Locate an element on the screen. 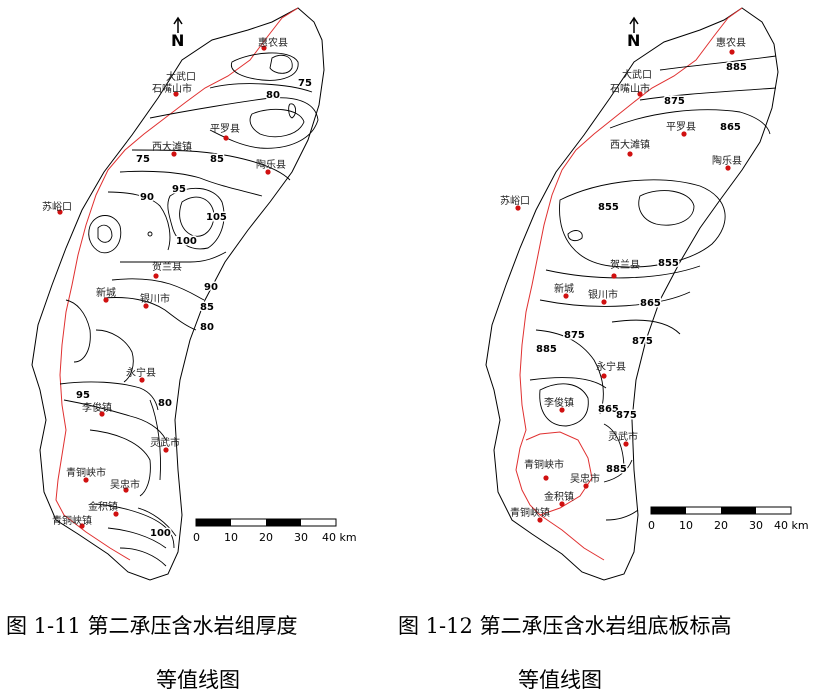 Image resolution: width=816 pixels, height=694 pixels. right-caption-line1: 图 1-12 第二承压含水岩组底板标高 is located at coordinates (565, 626).